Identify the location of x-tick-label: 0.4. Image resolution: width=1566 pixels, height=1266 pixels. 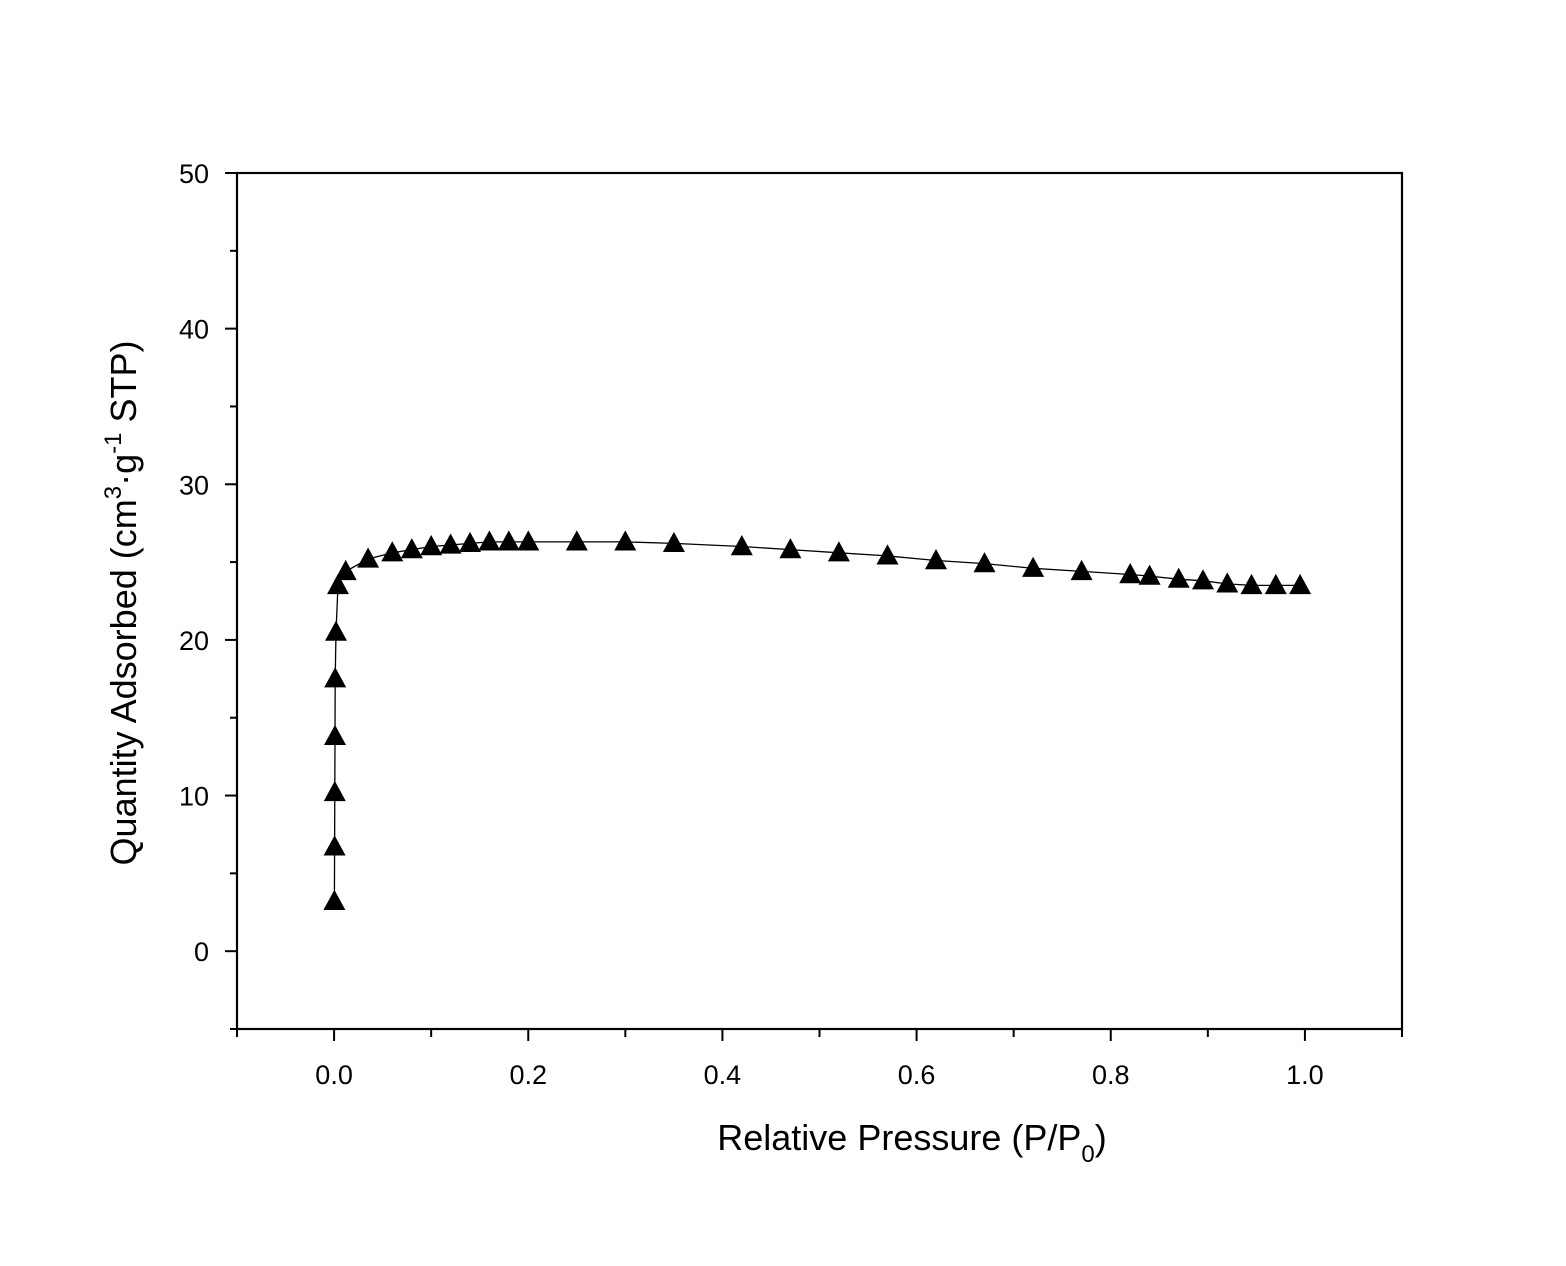
(723, 1075).